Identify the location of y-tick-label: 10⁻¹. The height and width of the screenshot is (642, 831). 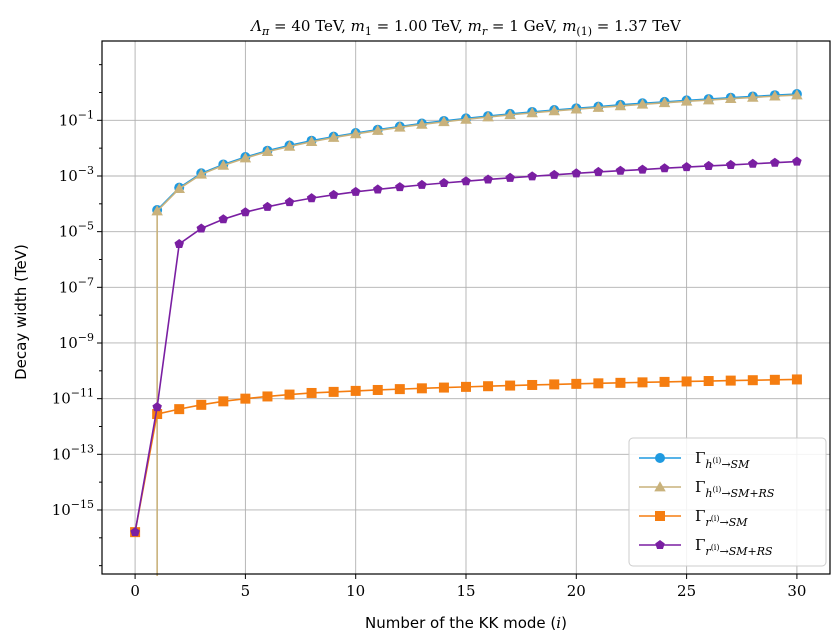
(76, 118).